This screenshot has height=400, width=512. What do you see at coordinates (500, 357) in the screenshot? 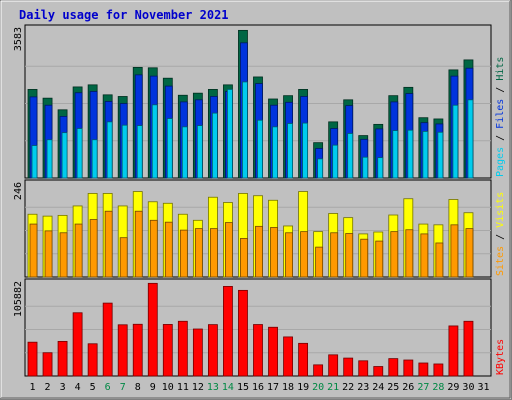
I see `legend-kbytes: KBytes` at bounding box center [500, 357].